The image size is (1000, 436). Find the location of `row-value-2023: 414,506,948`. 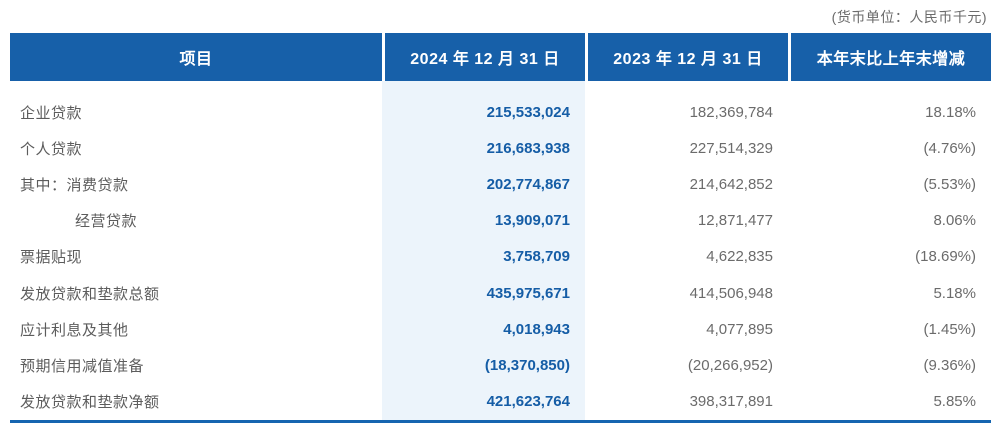

row-value-2023: 414,506,948 is located at coordinates (731, 293).